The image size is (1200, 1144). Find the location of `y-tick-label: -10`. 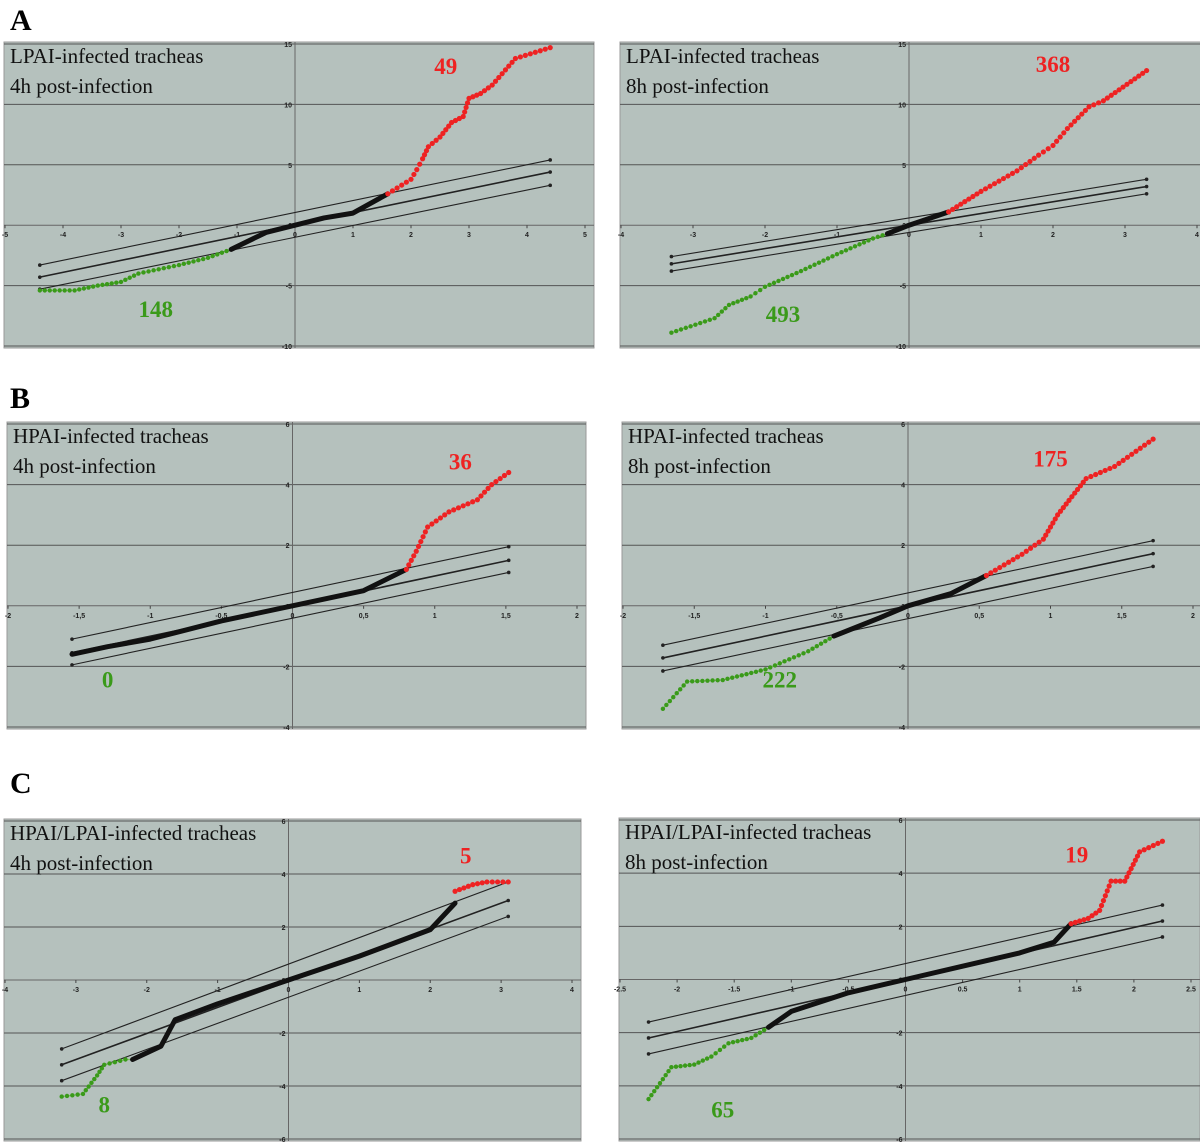

y-tick-label: -10 is located at coordinates (901, 347).